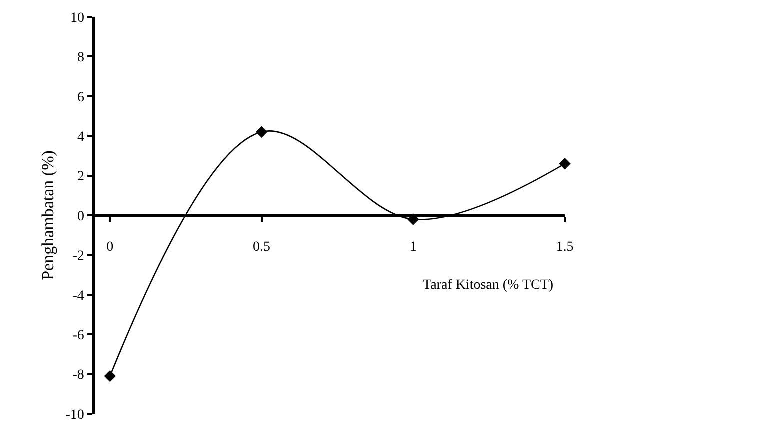 The height and width of the screenshot is (432, 778). I want to click on y-tick-label: -6, so click(78, 336).